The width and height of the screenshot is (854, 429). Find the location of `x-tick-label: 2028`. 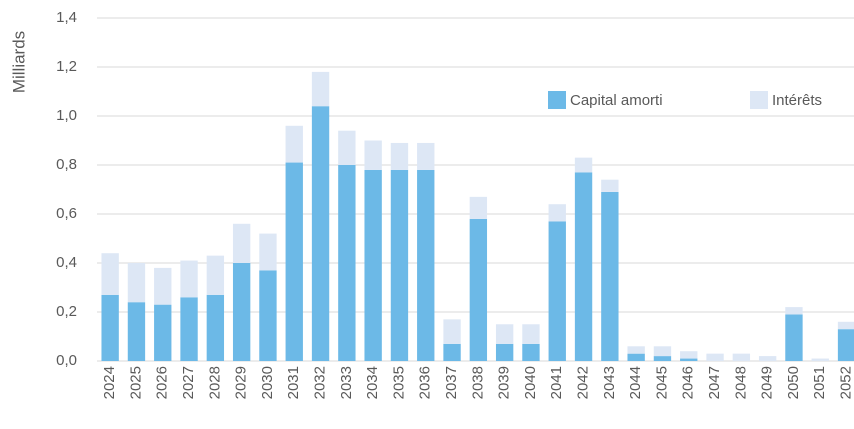

x-tick-label: 2028 is located at coordinates (214, 382).